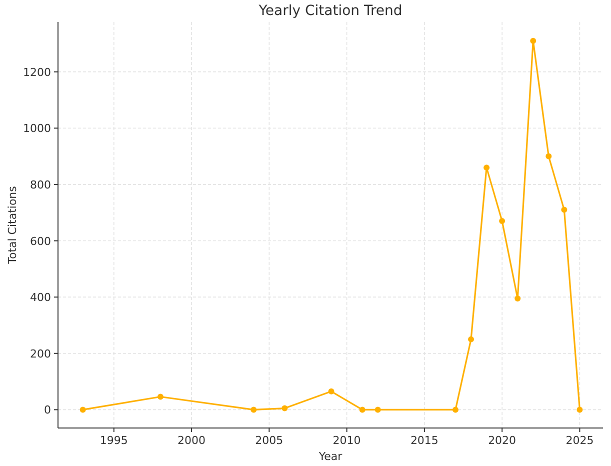  Describe the element at coordinates (346, 440) in the screenshot. I see `x-tick-label: 2010` at that location.